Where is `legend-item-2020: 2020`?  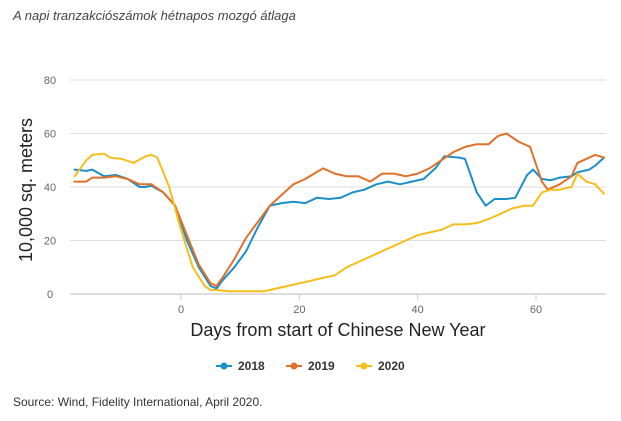 legend-item-2020: 2020 is located at coordinates (380, 366).